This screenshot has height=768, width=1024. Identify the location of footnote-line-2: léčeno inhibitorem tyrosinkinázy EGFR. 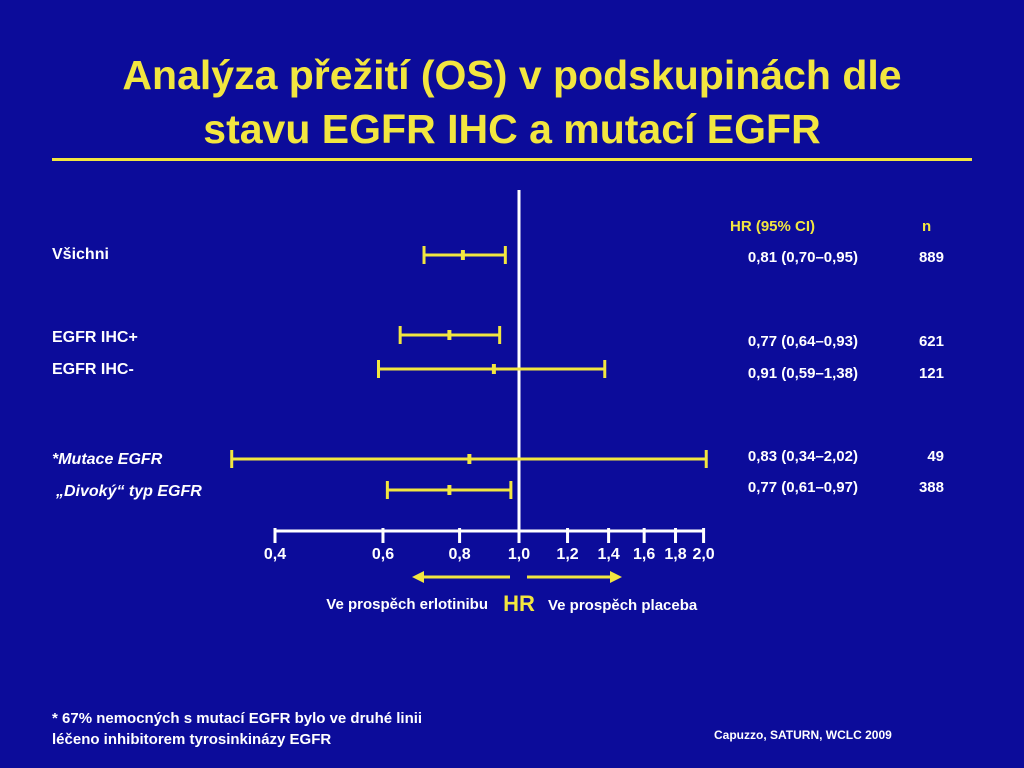
(192, 739).